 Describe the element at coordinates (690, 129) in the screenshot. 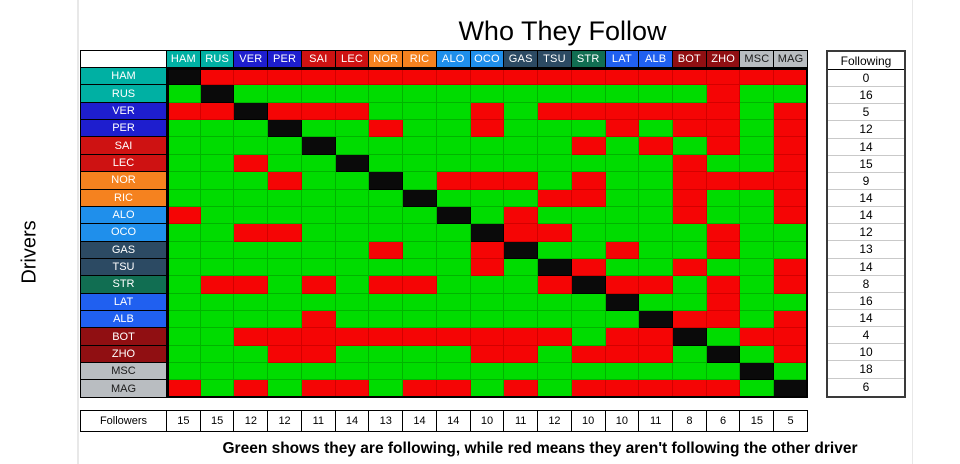

I see `matrix-cell-PER-BOT` at that location.